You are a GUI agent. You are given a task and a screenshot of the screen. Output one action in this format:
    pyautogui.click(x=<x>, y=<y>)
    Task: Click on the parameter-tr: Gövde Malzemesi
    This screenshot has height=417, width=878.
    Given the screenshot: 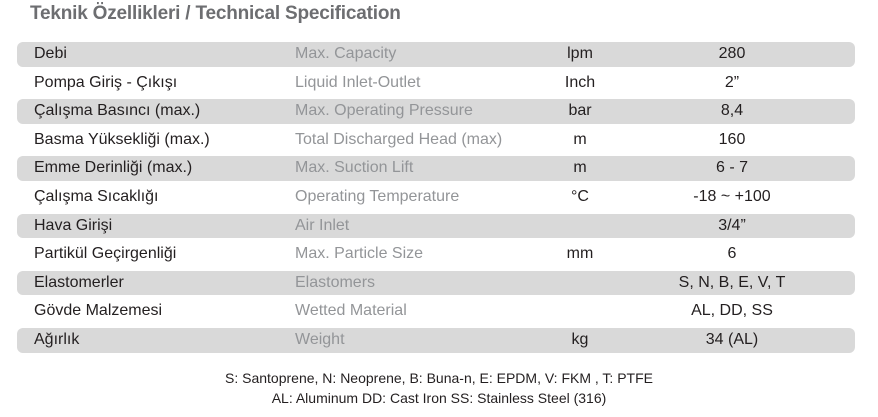 What is the action you would take?
    pyautogui.click(x=98, y=311)
    